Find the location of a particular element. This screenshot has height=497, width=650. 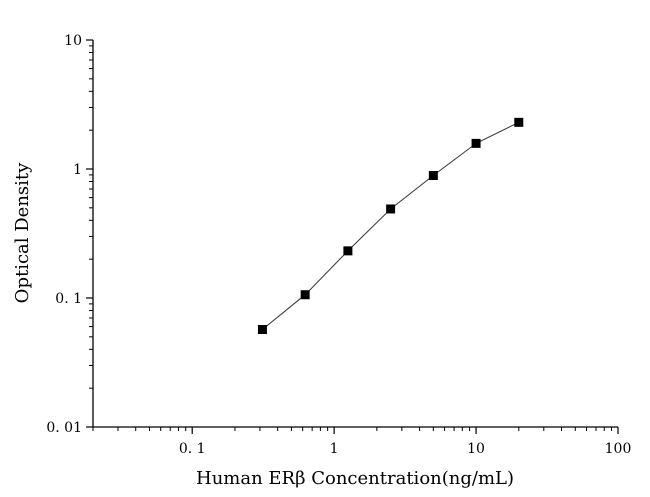

y-tick-label: 0. 1 is located at coordinates (68, 299).